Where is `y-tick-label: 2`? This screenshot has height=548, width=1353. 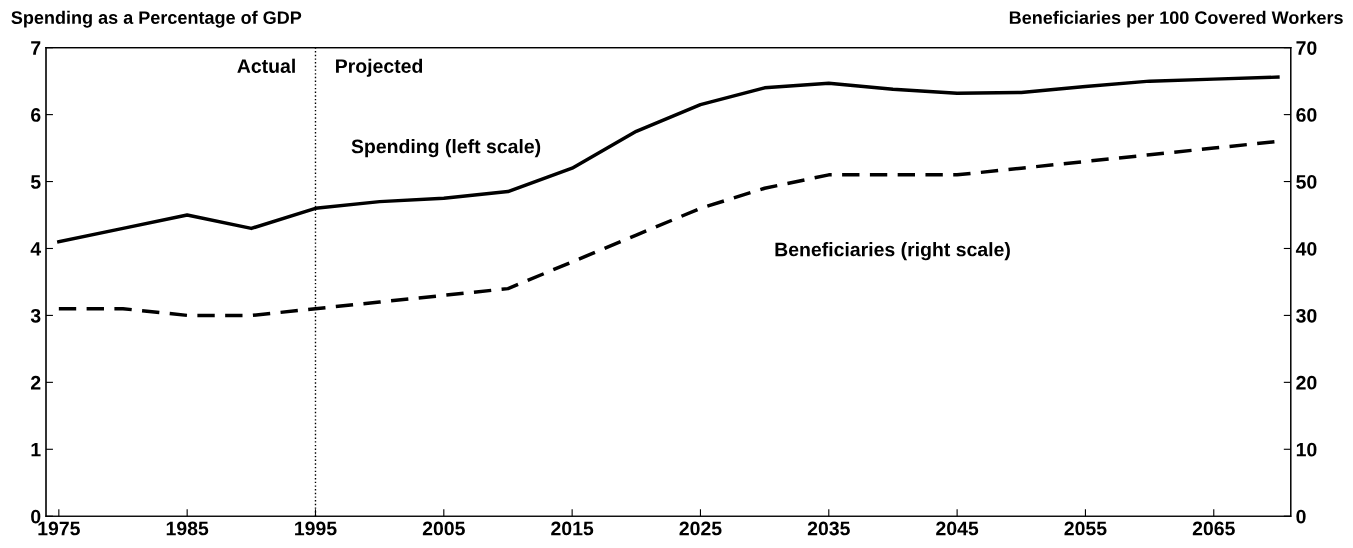 y-tick-label: 2 is located at coordinates (36, 382).